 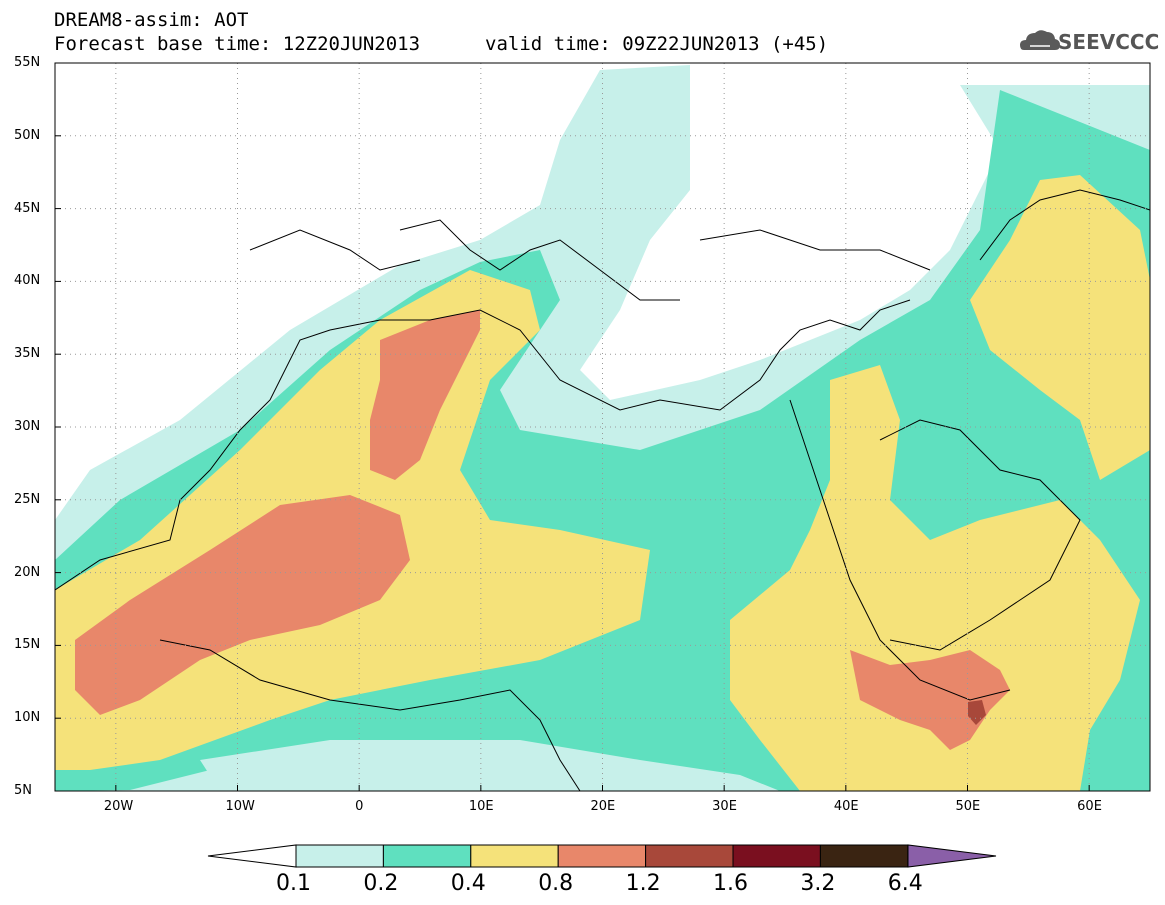 What do you see at coordinates (724, 806) in the screenshot?
I see `lon-label: 30E` at bounding box center [724, 806].